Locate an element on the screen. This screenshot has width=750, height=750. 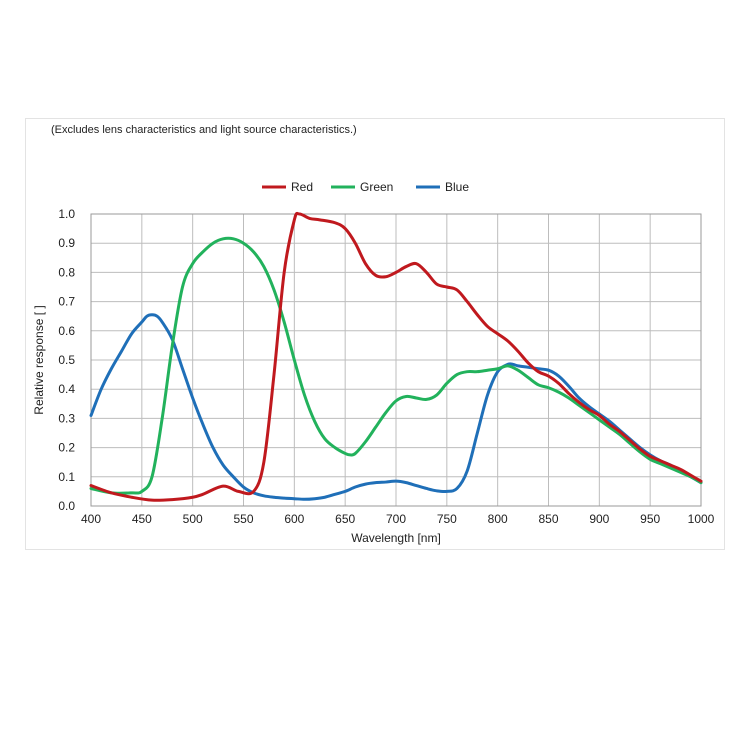
x-tick-label: 450 is located at coordinates (142, 519).